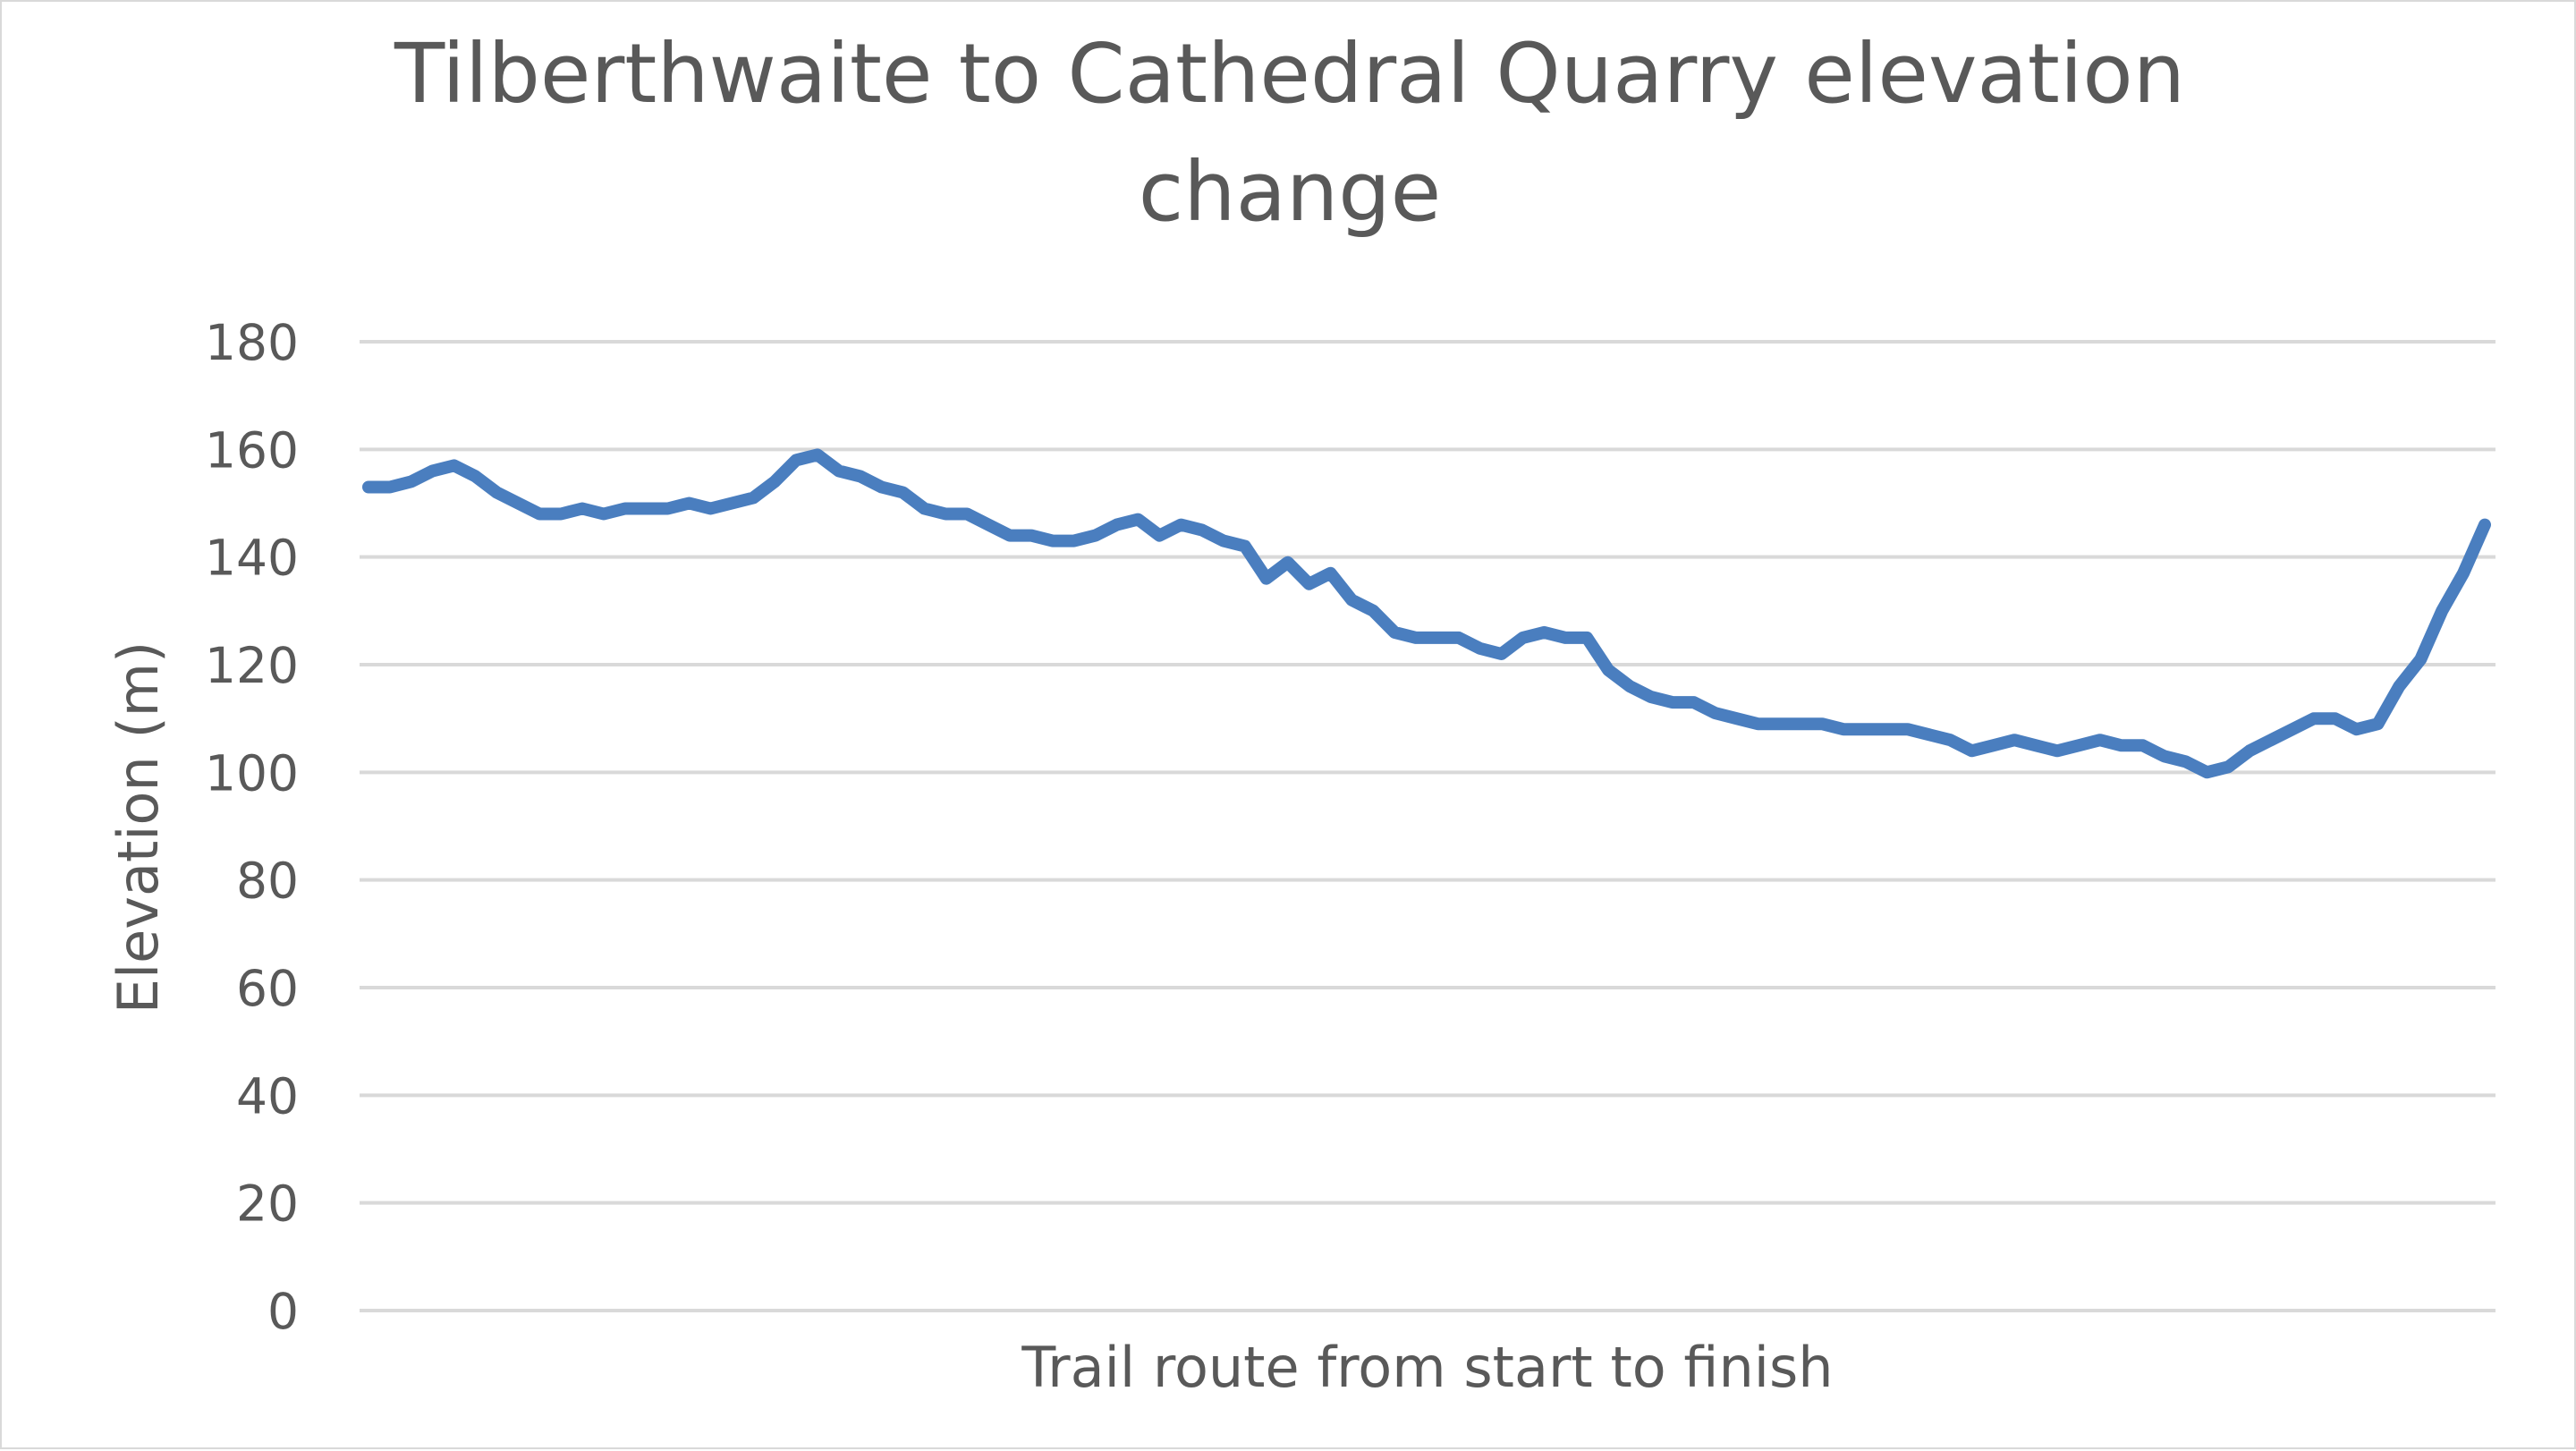  What do you see at coordinates (267, 882) in the screenshot?
I see `y-tick-label: 80` at bounding box center [267, 882].